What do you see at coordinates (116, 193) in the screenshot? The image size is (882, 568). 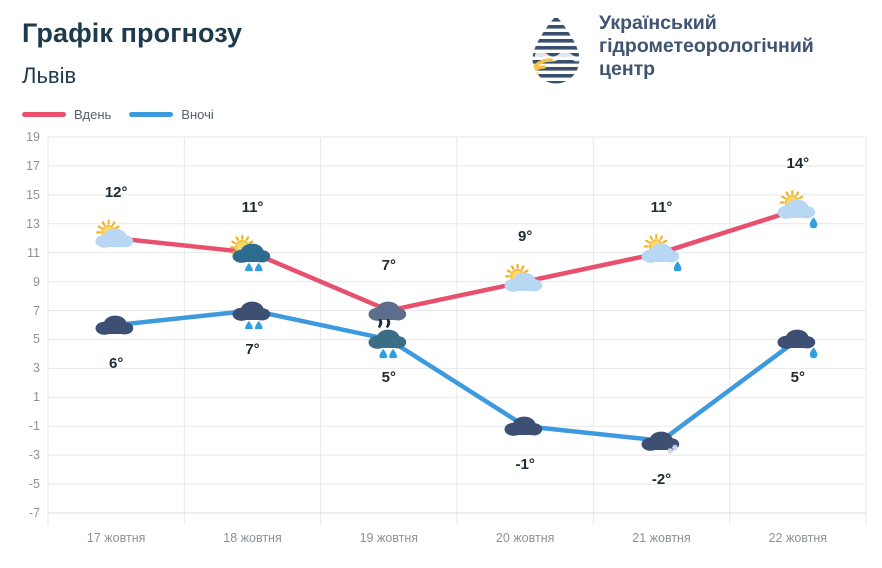 I see `data-point-label-day: 12°` at bounding box center [116, 193].